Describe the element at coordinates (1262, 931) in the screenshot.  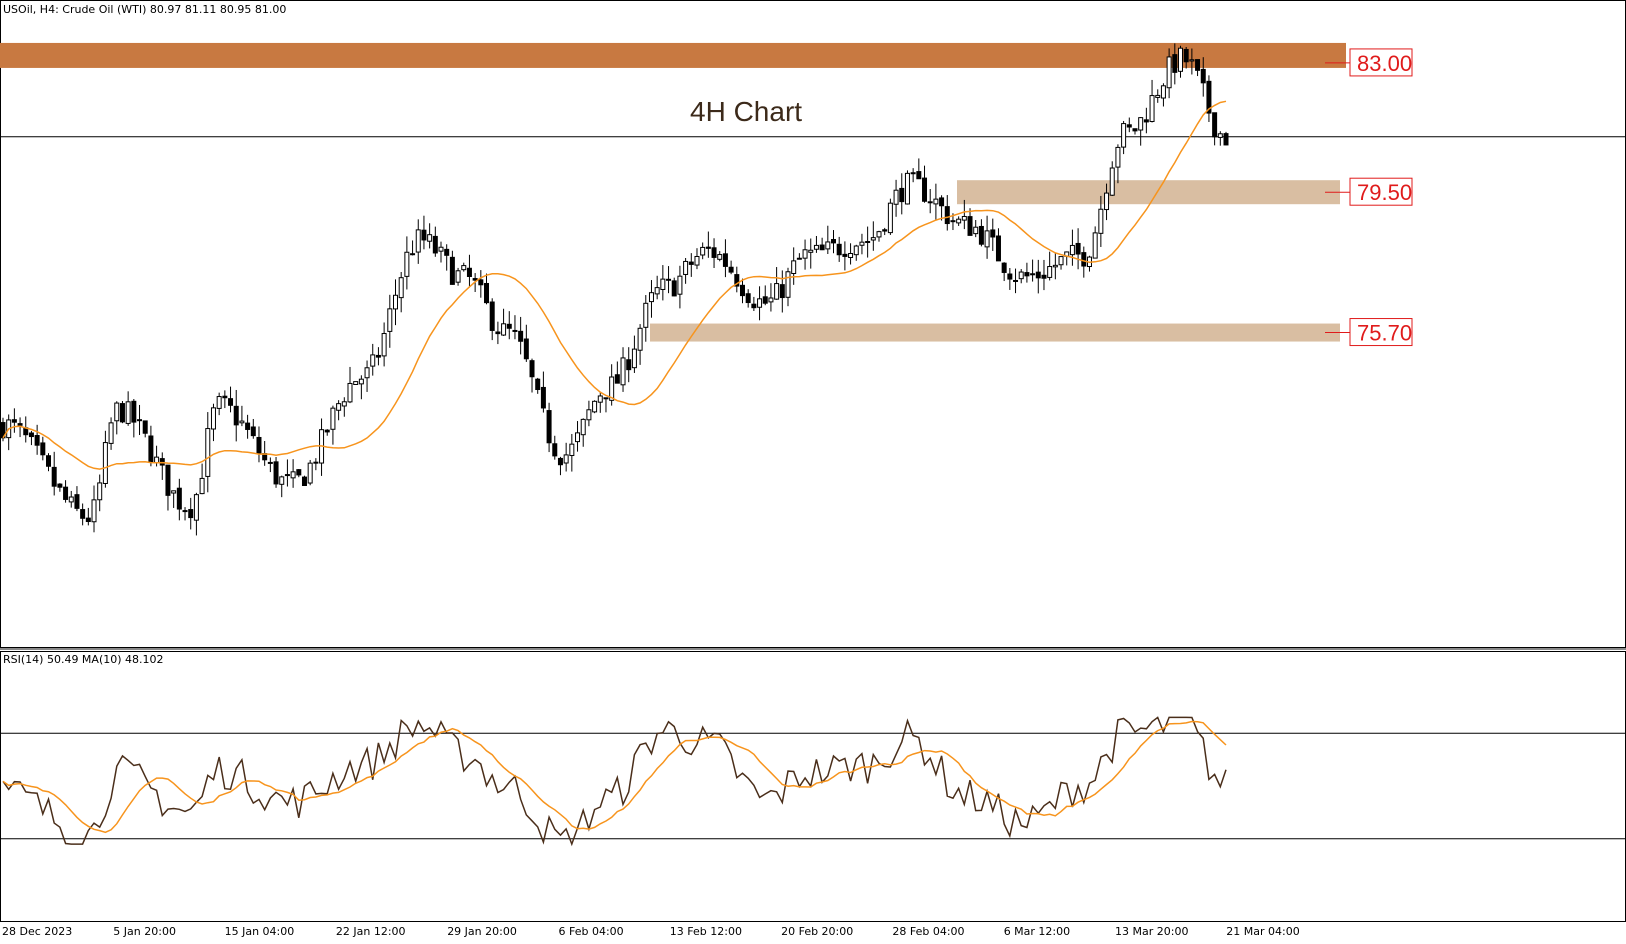
I see `x-tick-label: 21 Mar 04:00` at that location.